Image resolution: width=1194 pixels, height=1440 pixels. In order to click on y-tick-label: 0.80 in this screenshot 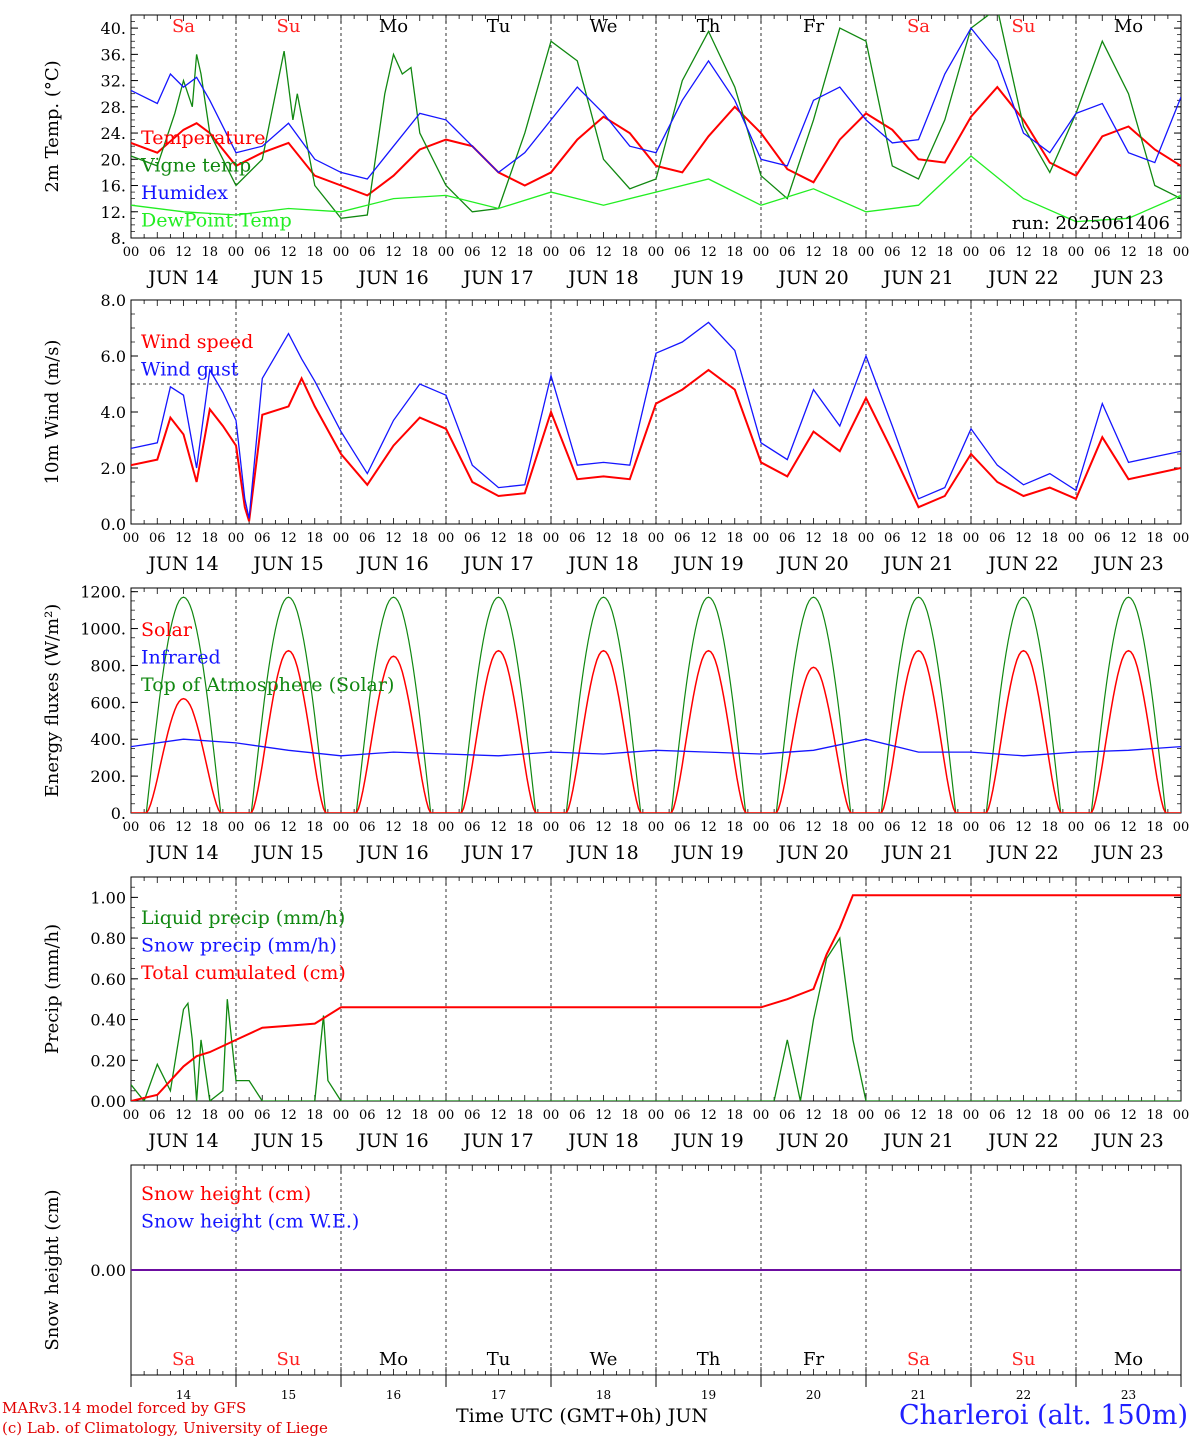, I will do `click(108, 938)`.